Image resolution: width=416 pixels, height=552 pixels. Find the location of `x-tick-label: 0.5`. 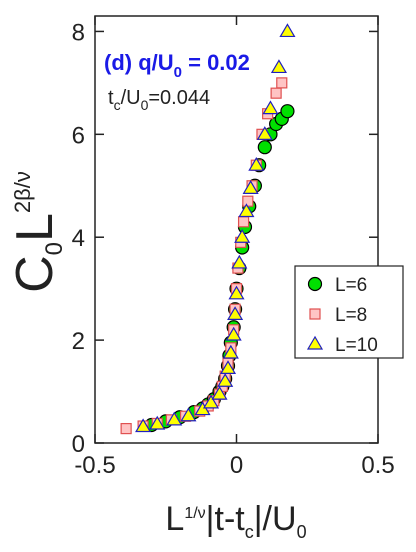

x-tick-label: 0.5 is located at coordinates (377, 465).